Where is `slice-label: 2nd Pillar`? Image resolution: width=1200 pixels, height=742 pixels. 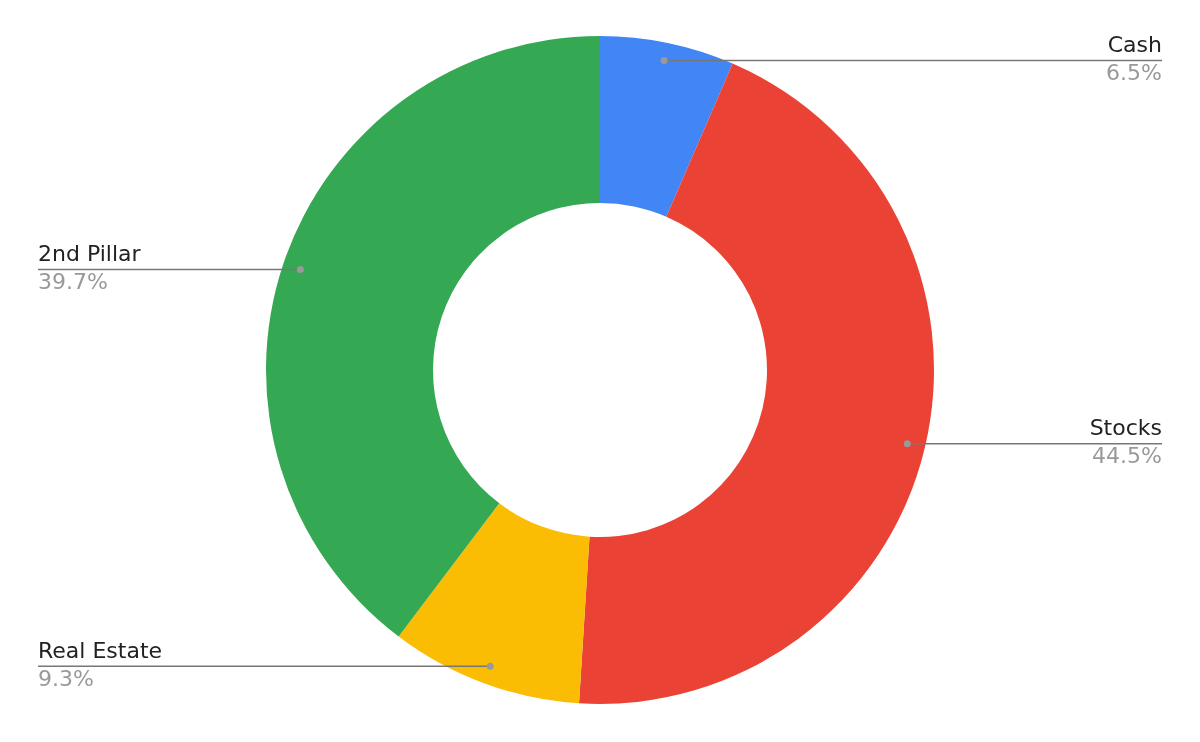 slice-label: 2nd Pillar is located at coordinates (90, 254).